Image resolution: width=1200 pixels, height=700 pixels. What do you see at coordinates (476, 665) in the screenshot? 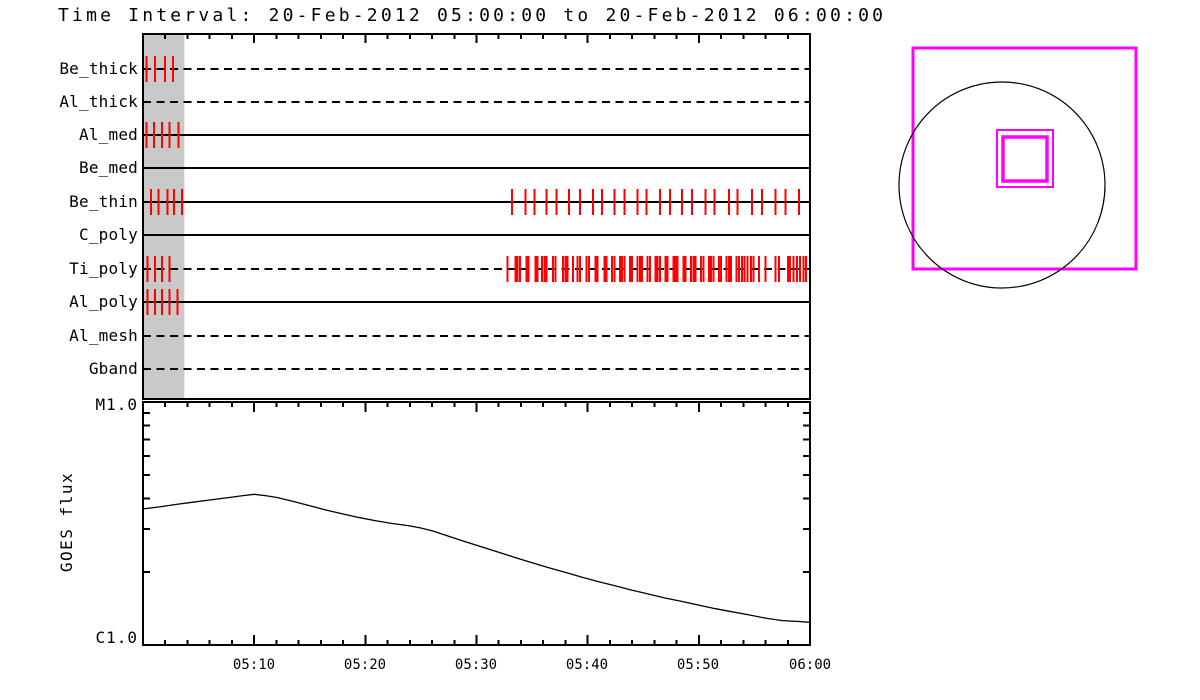
I see `xtick-label-0530: 05:30` at bounding box center [476, 665].